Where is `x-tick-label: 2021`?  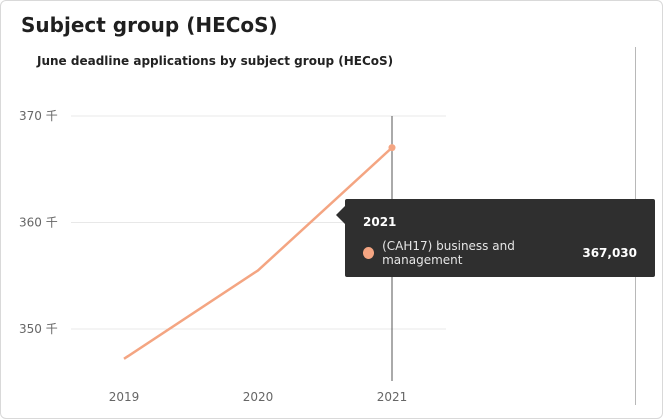
x-tick-label: 2021 is located at coordinates (392, 397).